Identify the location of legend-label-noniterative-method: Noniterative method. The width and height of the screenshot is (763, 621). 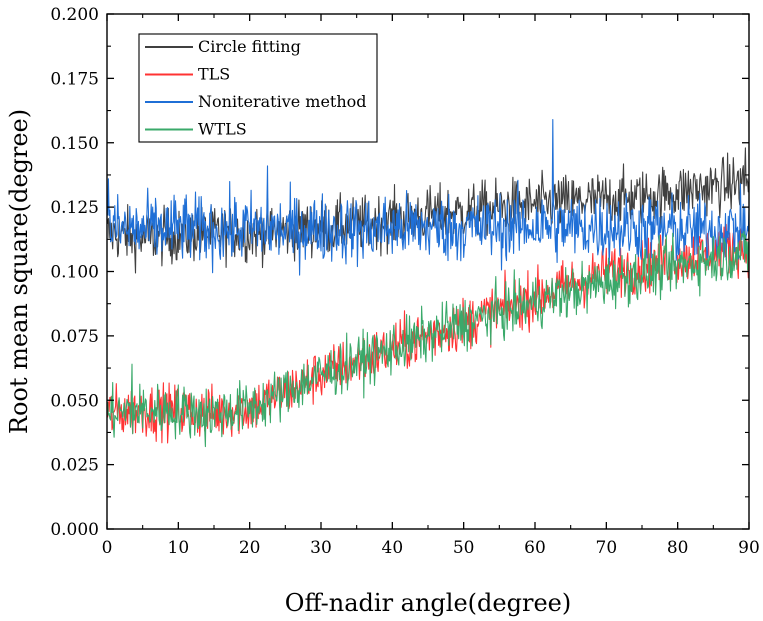
(282, 101).